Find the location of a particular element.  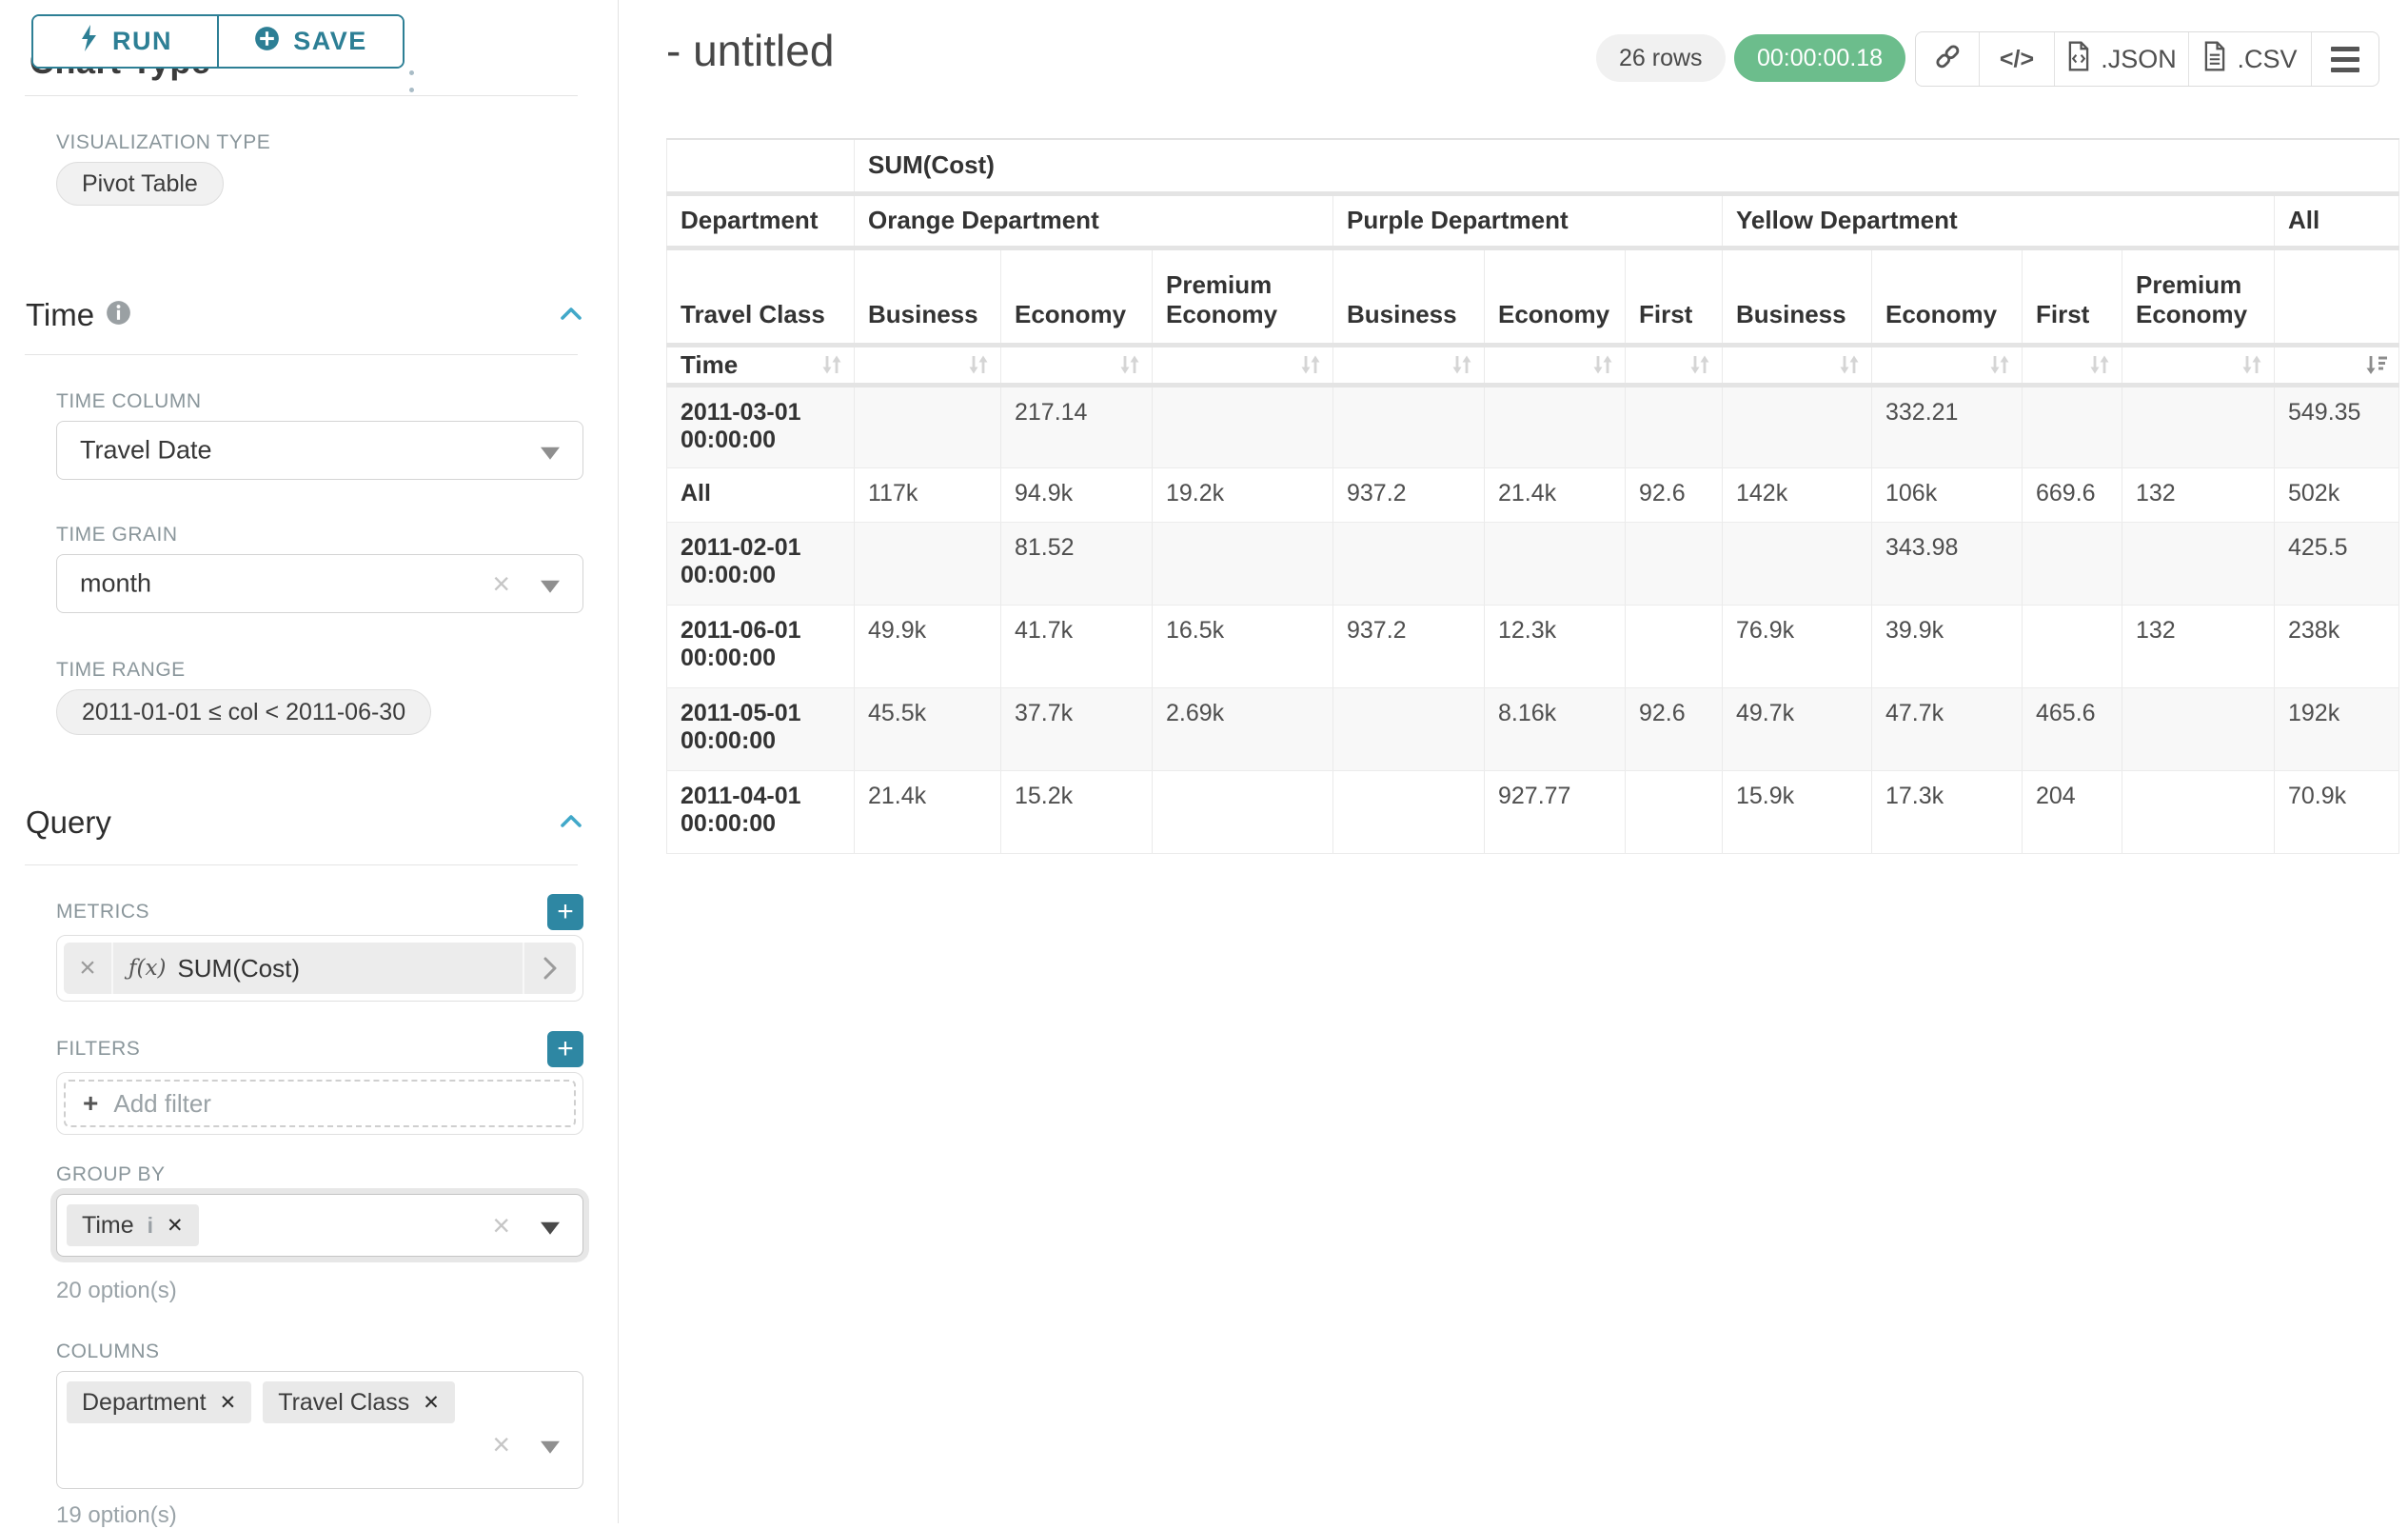

chart-menu-button is located at coordinates (2345, 59).